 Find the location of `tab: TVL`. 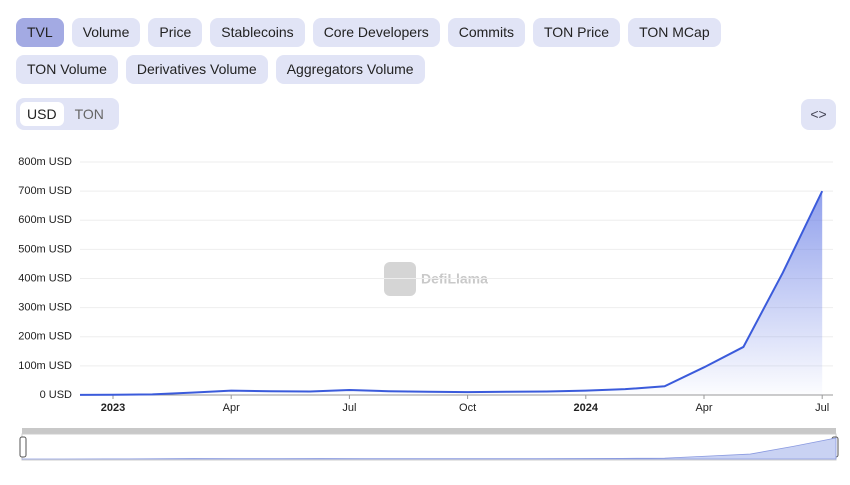

tab: TVL is located at coordinates (40, 32).